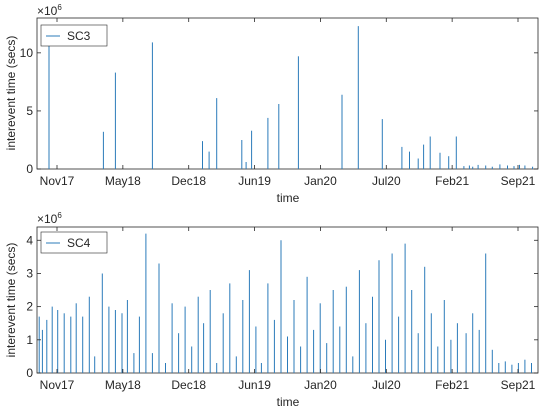  What do you see at coordinates (29, 240) in the screenshot?
I see `y-tick-label: 4` at bounding box center [29, 240].